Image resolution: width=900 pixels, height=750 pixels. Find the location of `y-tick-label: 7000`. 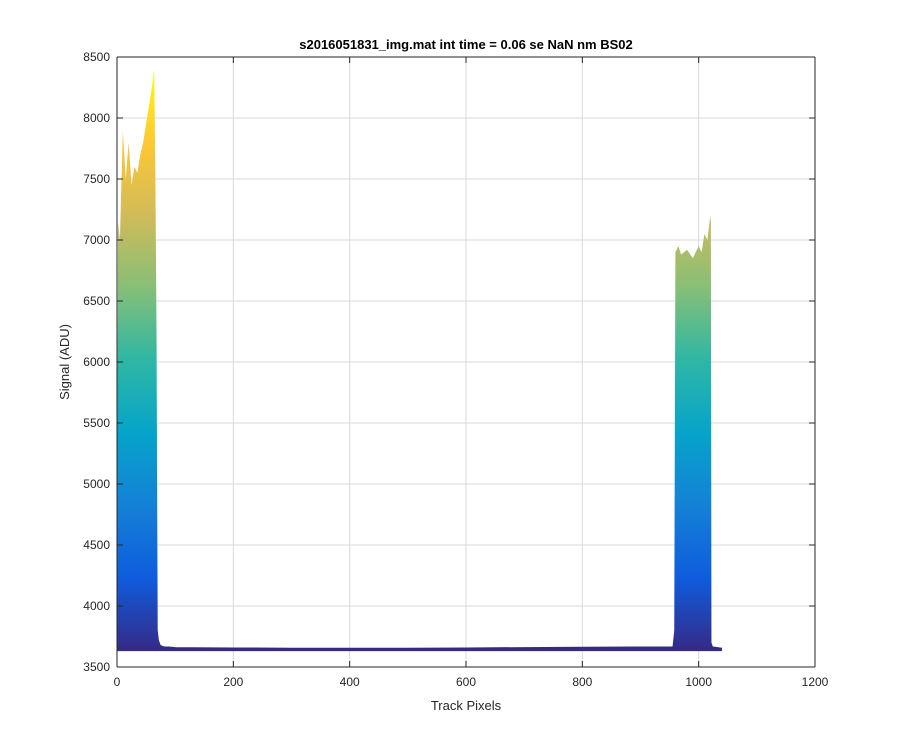

y-tick-label: 7000 is located at coordinates (96, 240).